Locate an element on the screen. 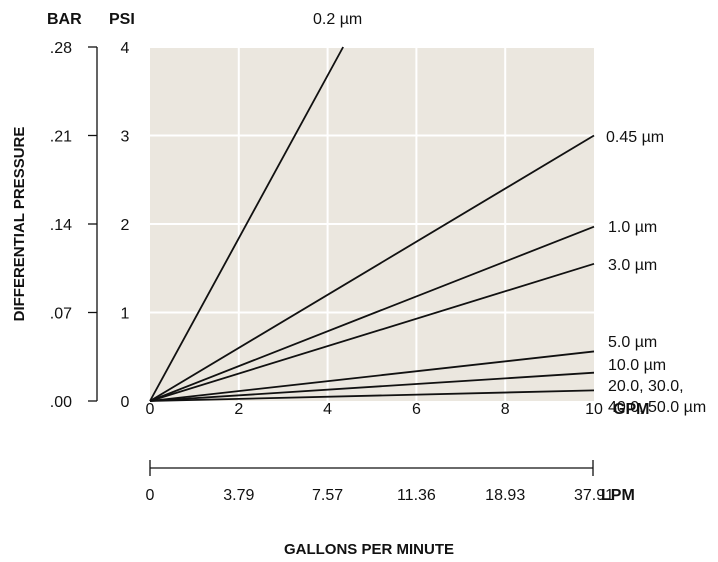 The height and width of the screenshot is (562, 718). psi-tick-label: 3 is located at coordinates (125, 137).